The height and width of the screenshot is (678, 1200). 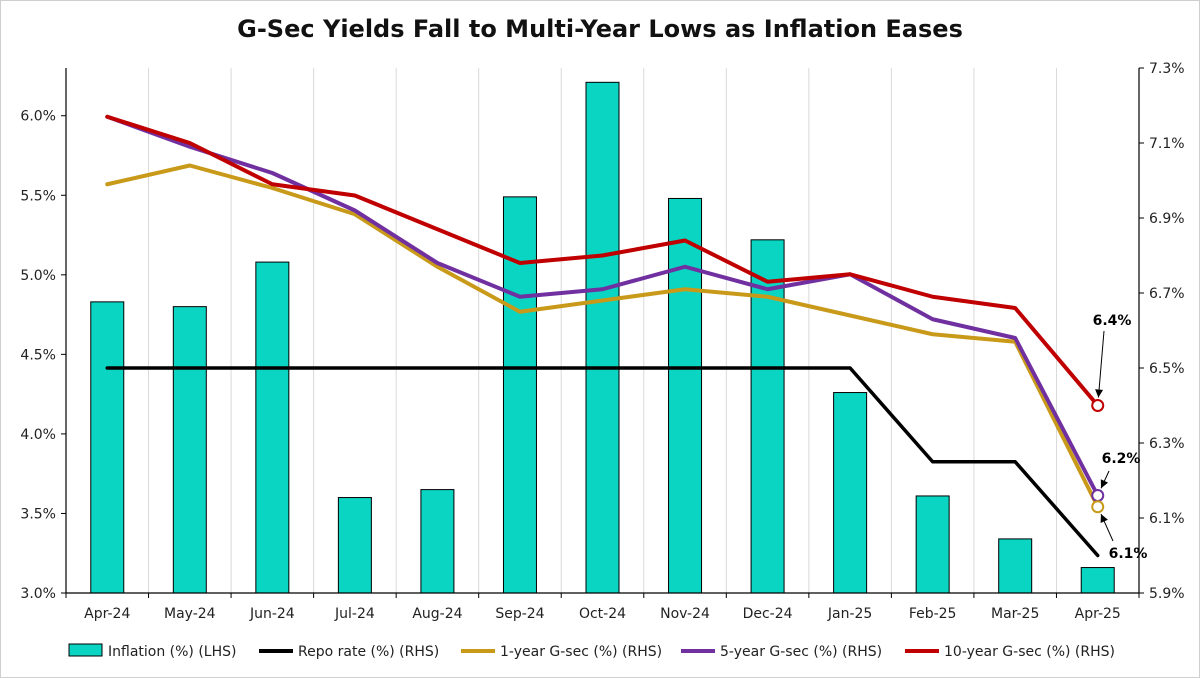 What do you see at coordinates (172, 652) in the screenshot?
I see `legend-label-inflation-lhs: Inflation (%) (LHS)` at bounding box center [172, 652].